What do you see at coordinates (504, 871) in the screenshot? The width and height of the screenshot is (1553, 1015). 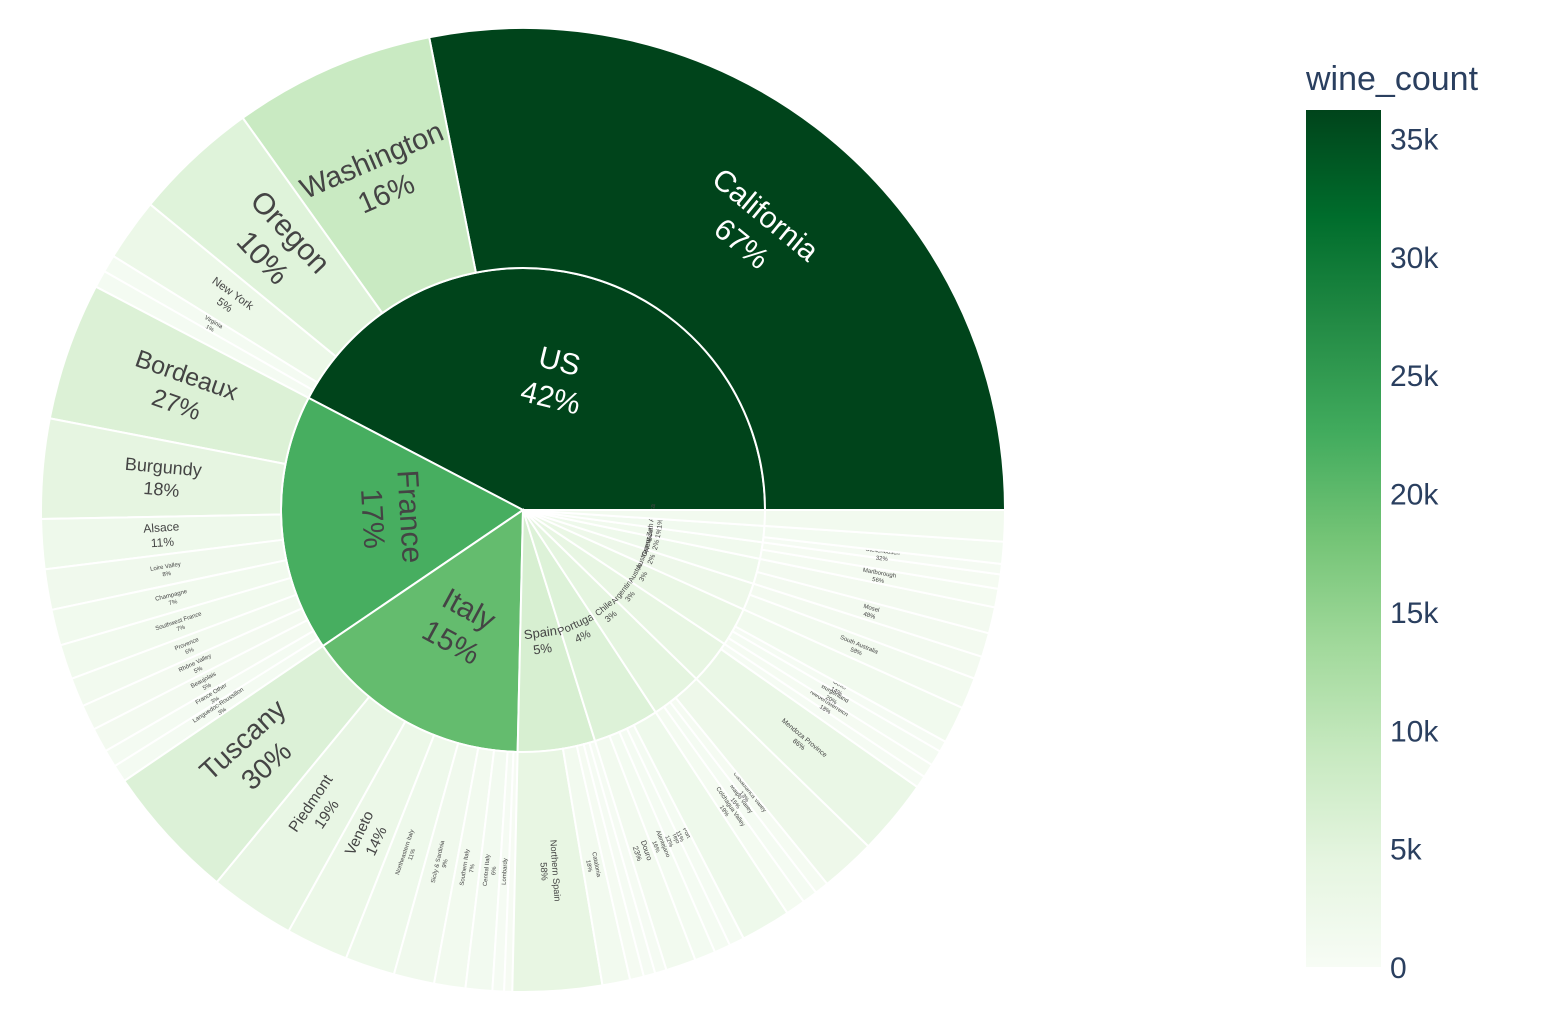 I see `region-label-lombardy: Lombardy` at bounding box center [504, 871].